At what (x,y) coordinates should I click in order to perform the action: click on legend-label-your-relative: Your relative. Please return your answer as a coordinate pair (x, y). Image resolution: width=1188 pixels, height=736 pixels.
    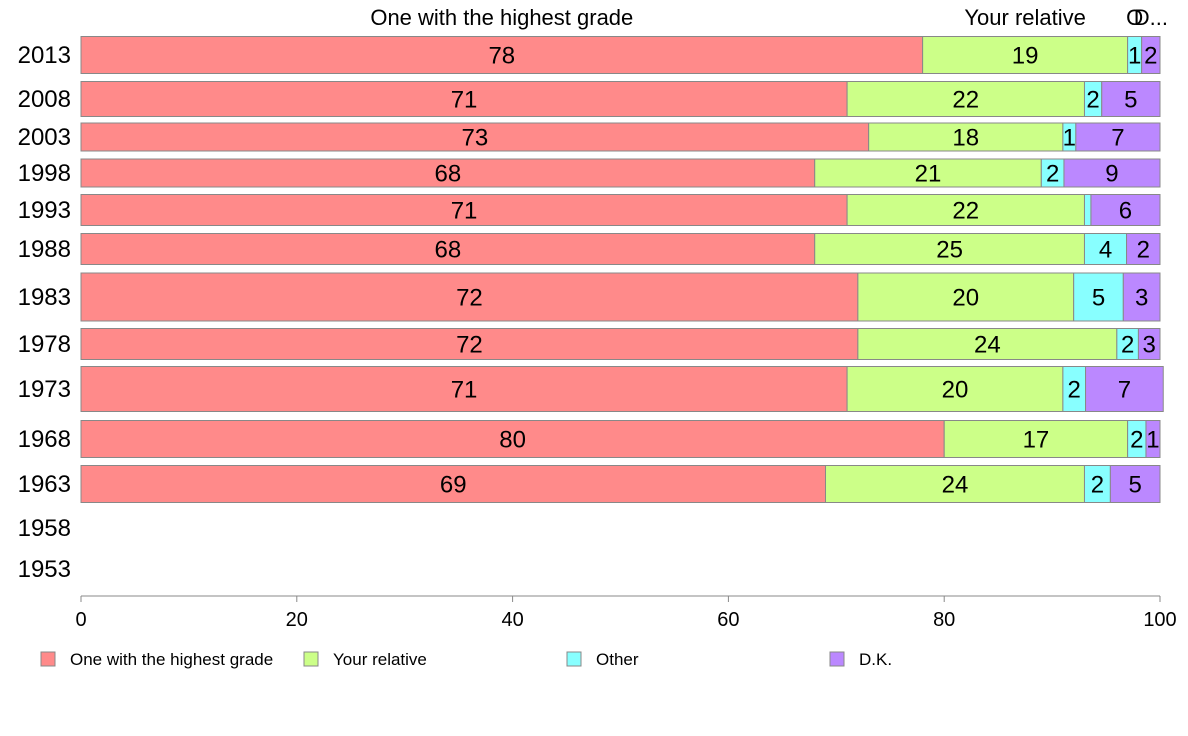
    Looking at the image, I should click on (380, 659).